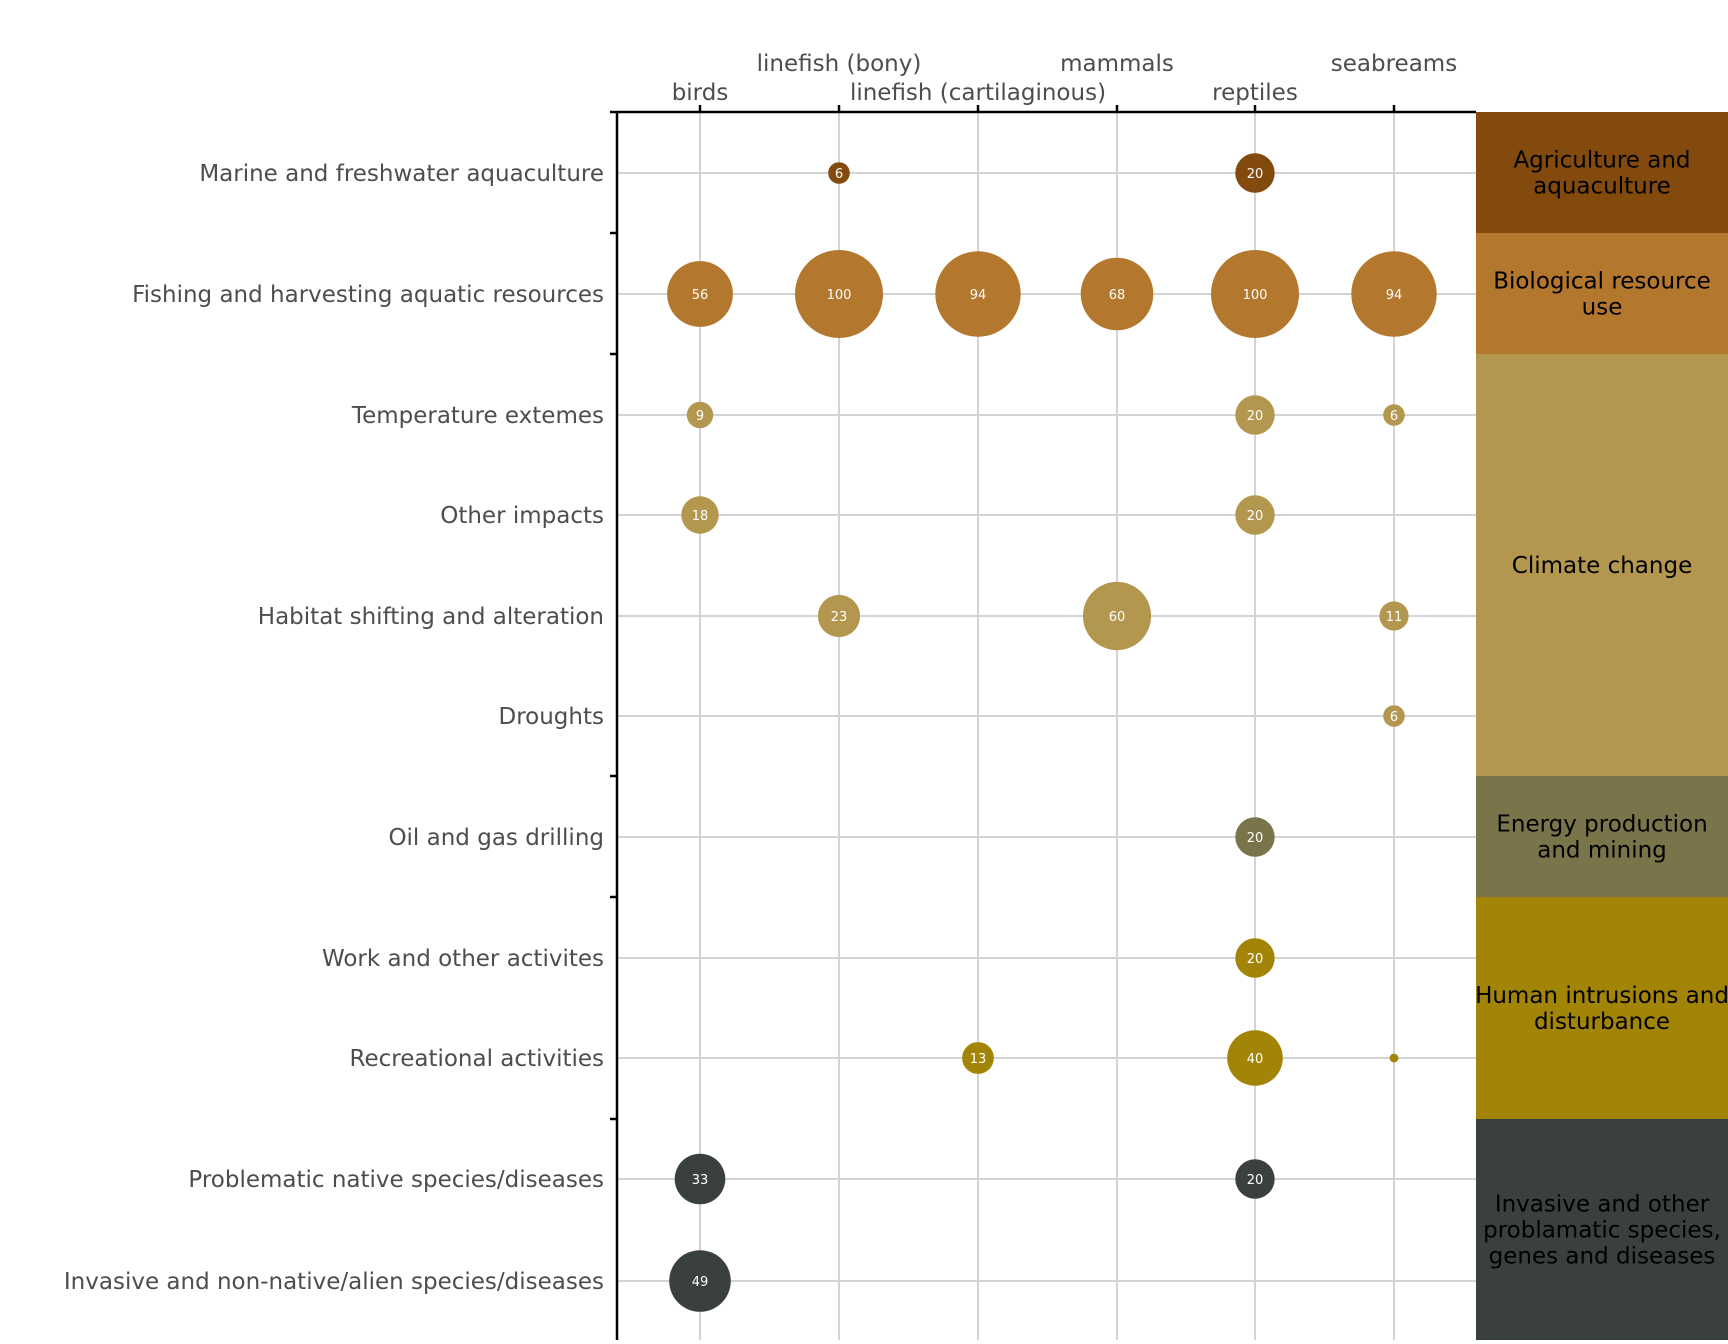  I want to click on bubble-temperature-extemes-birds, so click(700, 415).